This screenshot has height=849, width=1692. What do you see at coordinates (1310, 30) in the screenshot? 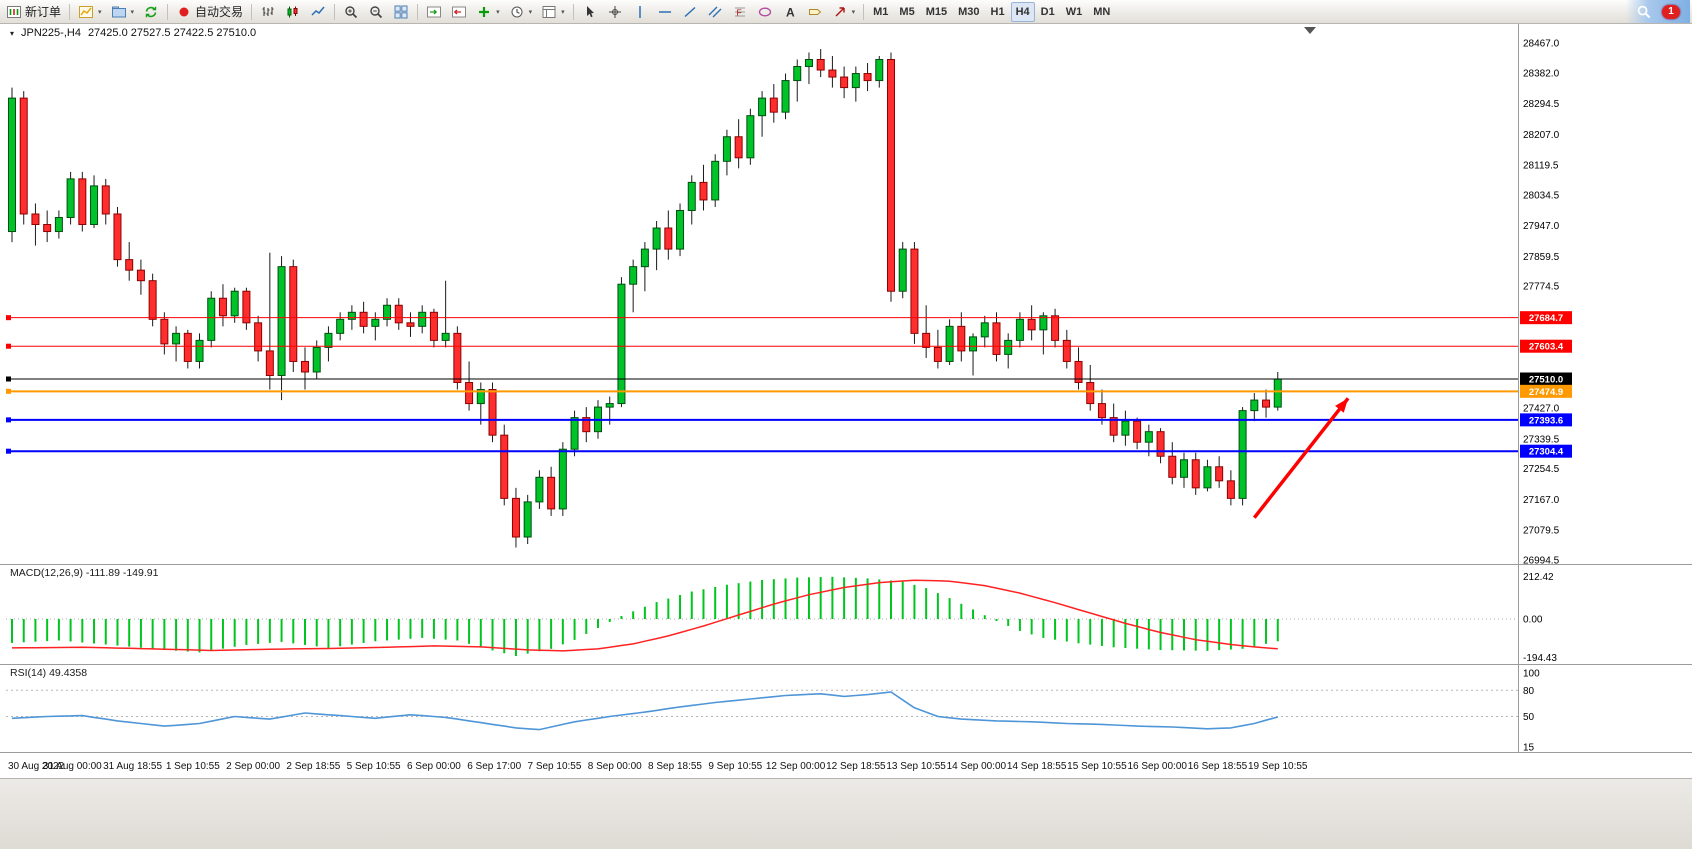
I see `chart-shift-marker` at bounding box center [1310, 30].